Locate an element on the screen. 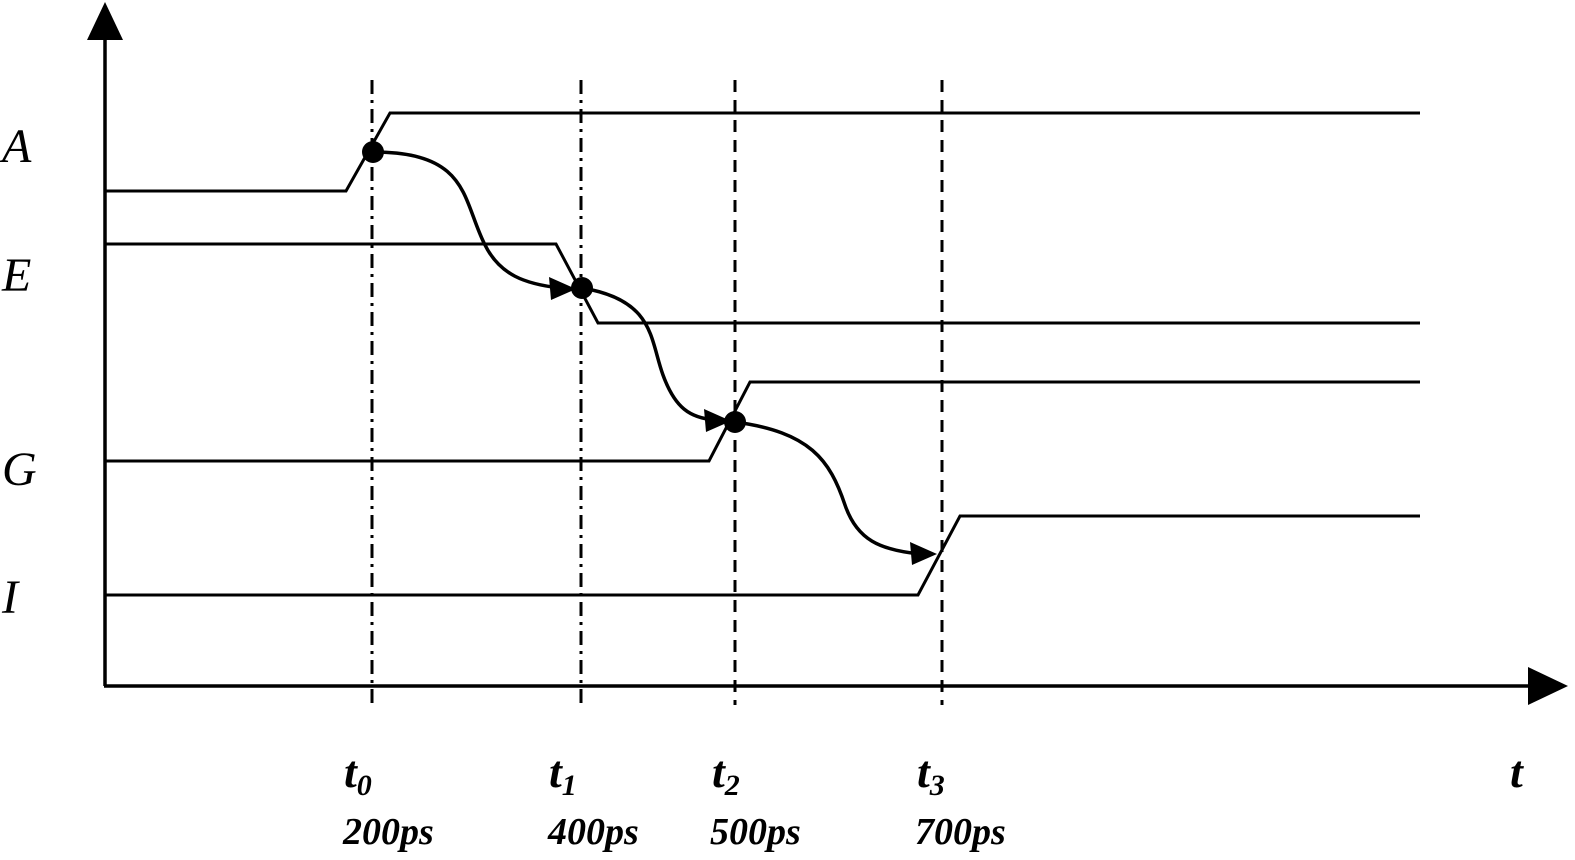 The height and width of the screenshot is (860, 1575). time-marker-value-t3: 700ps is located at coordinates (960, 832).